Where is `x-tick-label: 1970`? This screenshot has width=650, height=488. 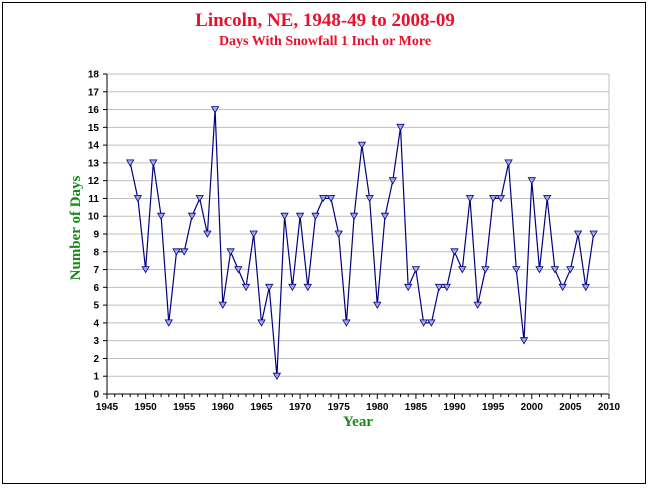 x-tick-label: 1970 is located at coordinates (300, 407).